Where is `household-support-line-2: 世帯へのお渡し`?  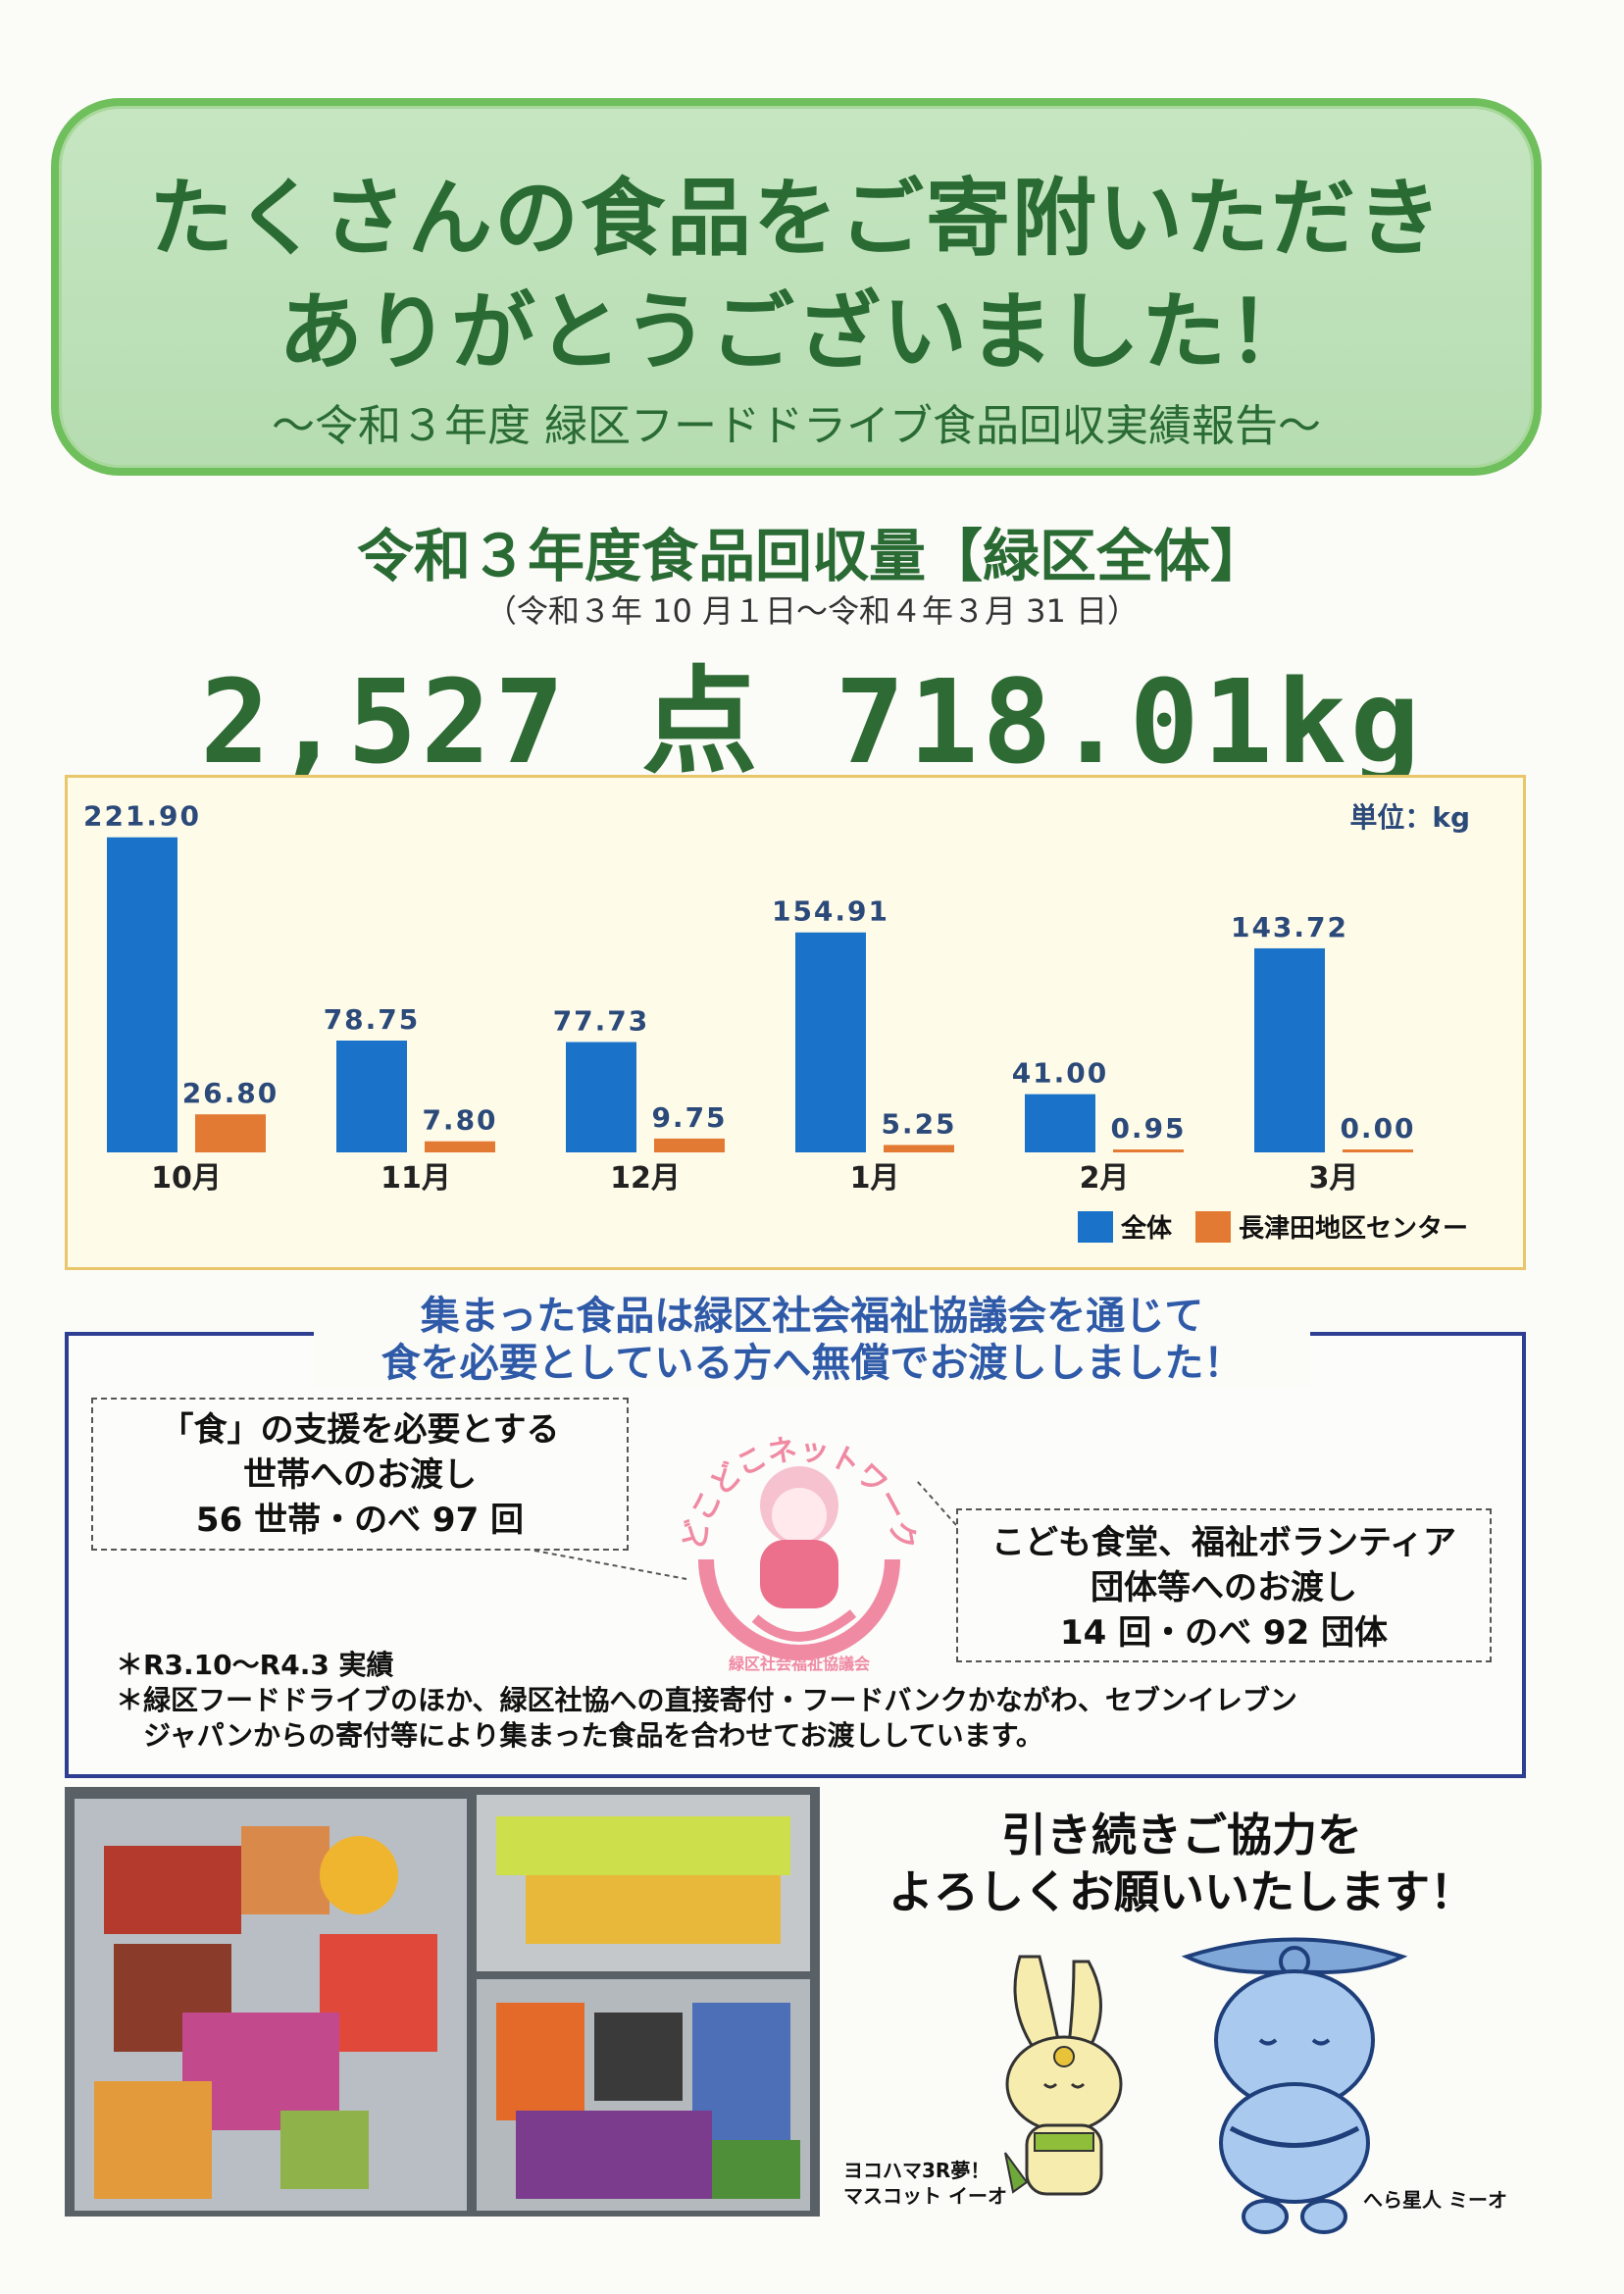 household-support-line-2: 世帯へのお渡し is located at coordinates (360, 1475).